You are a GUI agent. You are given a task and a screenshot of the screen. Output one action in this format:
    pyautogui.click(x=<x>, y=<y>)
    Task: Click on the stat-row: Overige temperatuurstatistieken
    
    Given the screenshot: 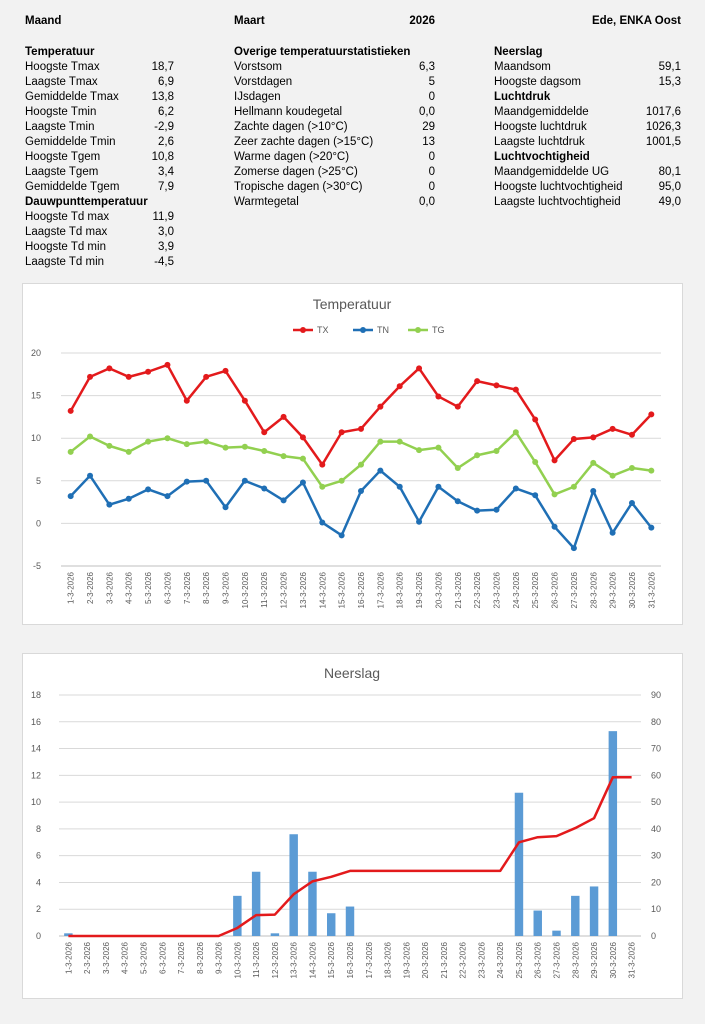 What is the action you would take?
    pyautogui.click(x=334, y=52)
    